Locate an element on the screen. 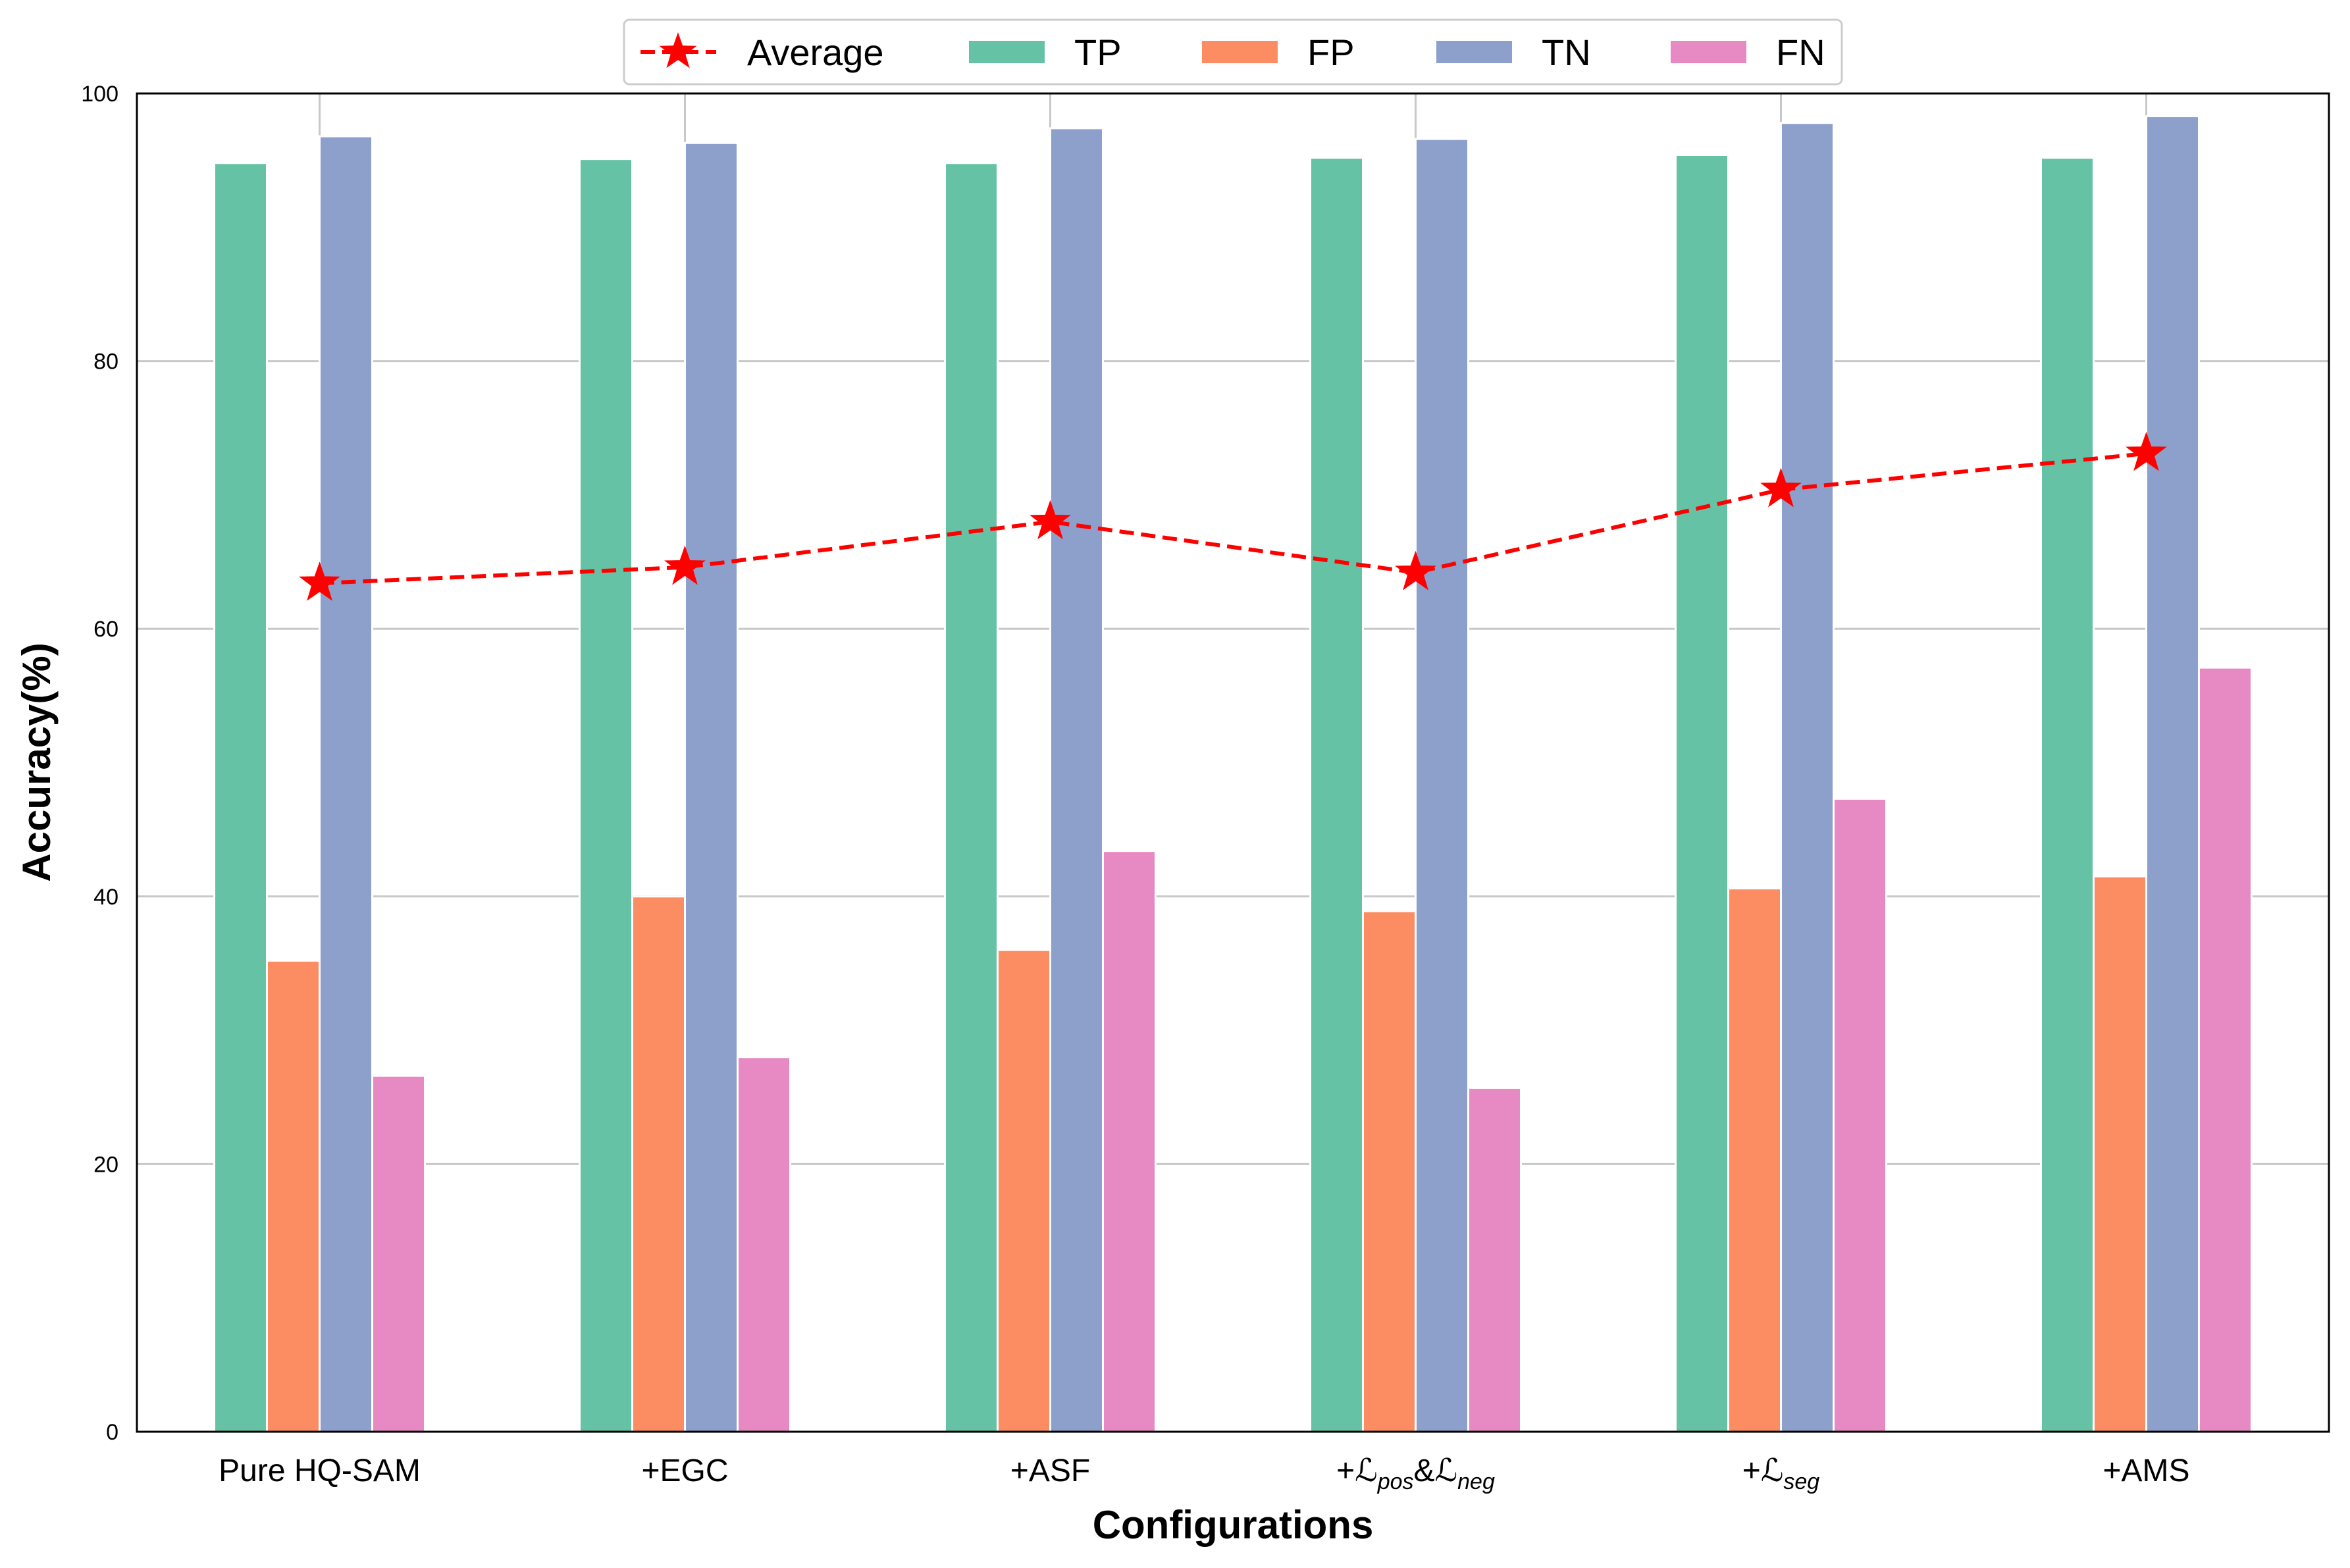 The width and height of the screenshot is (2350, 1568). legend: Average TP FP TN FN is located at coordinates (1233, 52).